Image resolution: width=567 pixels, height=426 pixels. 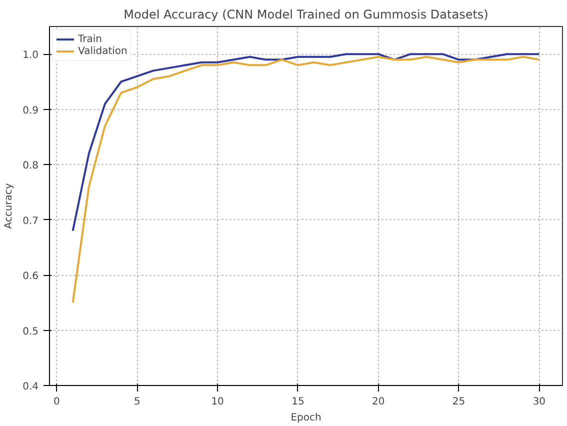 What do you see at coordinates (30, 56) in the screenshot?
I see `y-tick-label: 1.0` at bounding box center [30, 56].